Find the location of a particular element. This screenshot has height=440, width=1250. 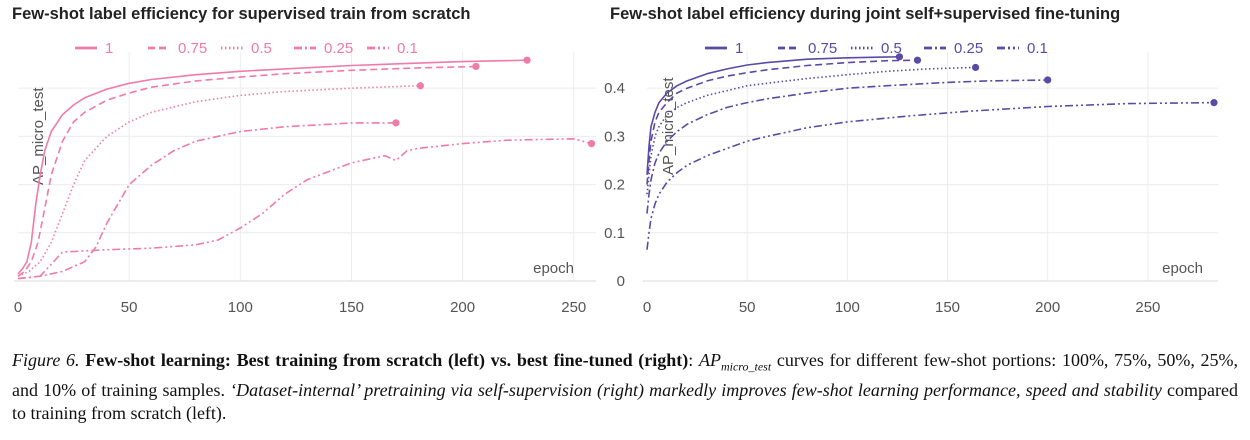

caption-math-main: AP is located at coordinates (709, 360).